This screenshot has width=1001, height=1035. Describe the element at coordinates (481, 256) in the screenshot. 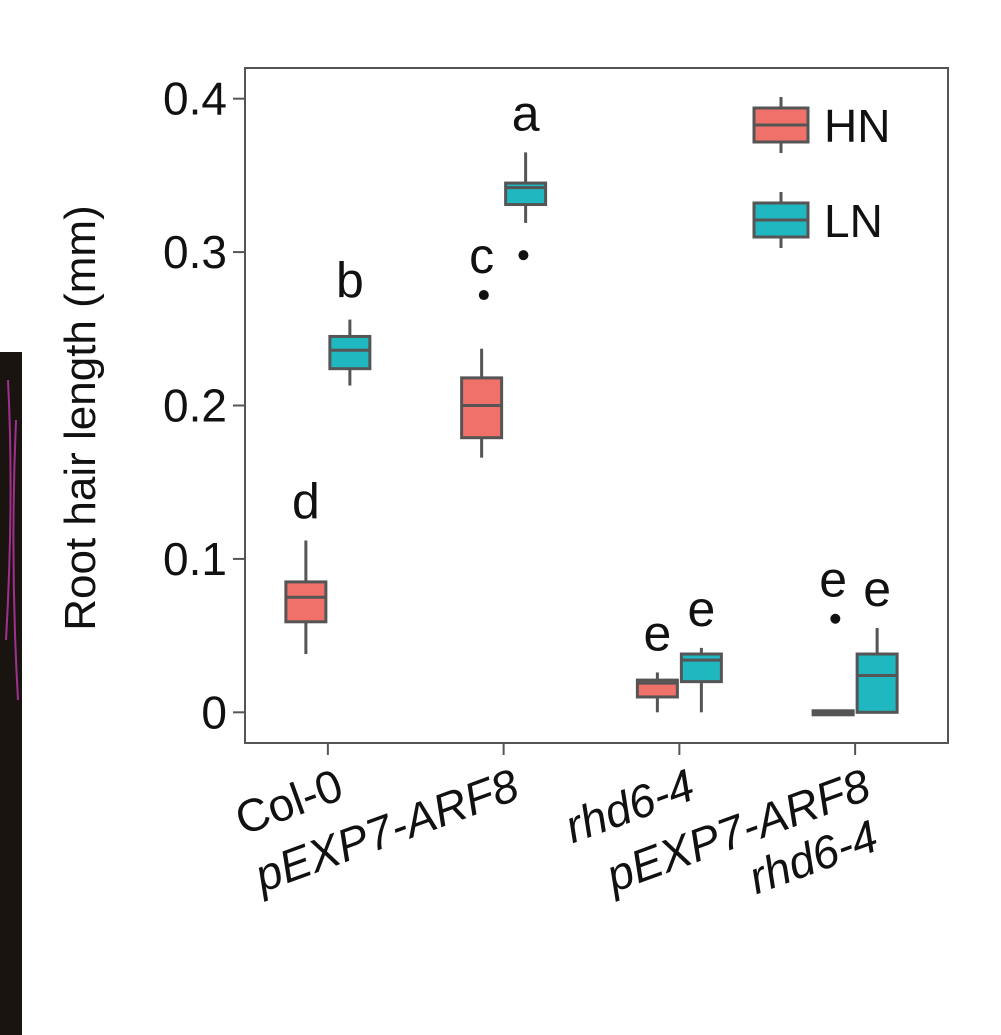

I see `significance-letter: c` at that location.